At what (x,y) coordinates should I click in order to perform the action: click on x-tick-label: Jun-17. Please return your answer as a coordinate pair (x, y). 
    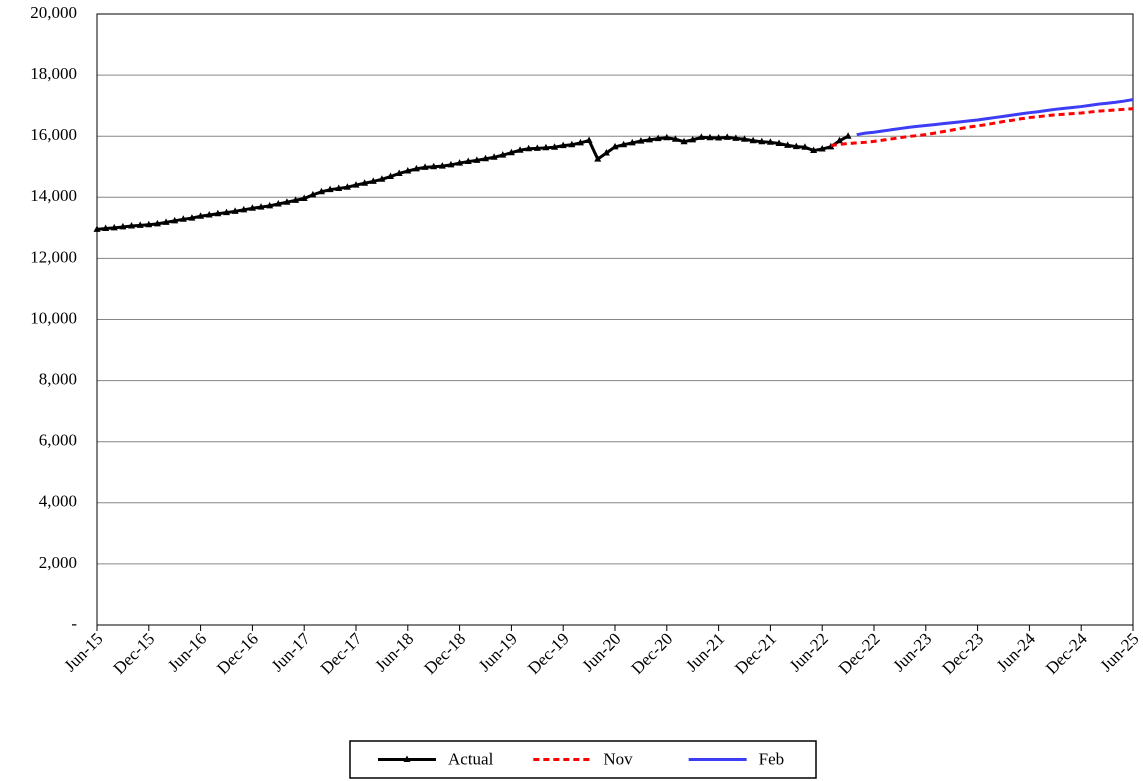
    Looking at the image, I should click on (291, 652).